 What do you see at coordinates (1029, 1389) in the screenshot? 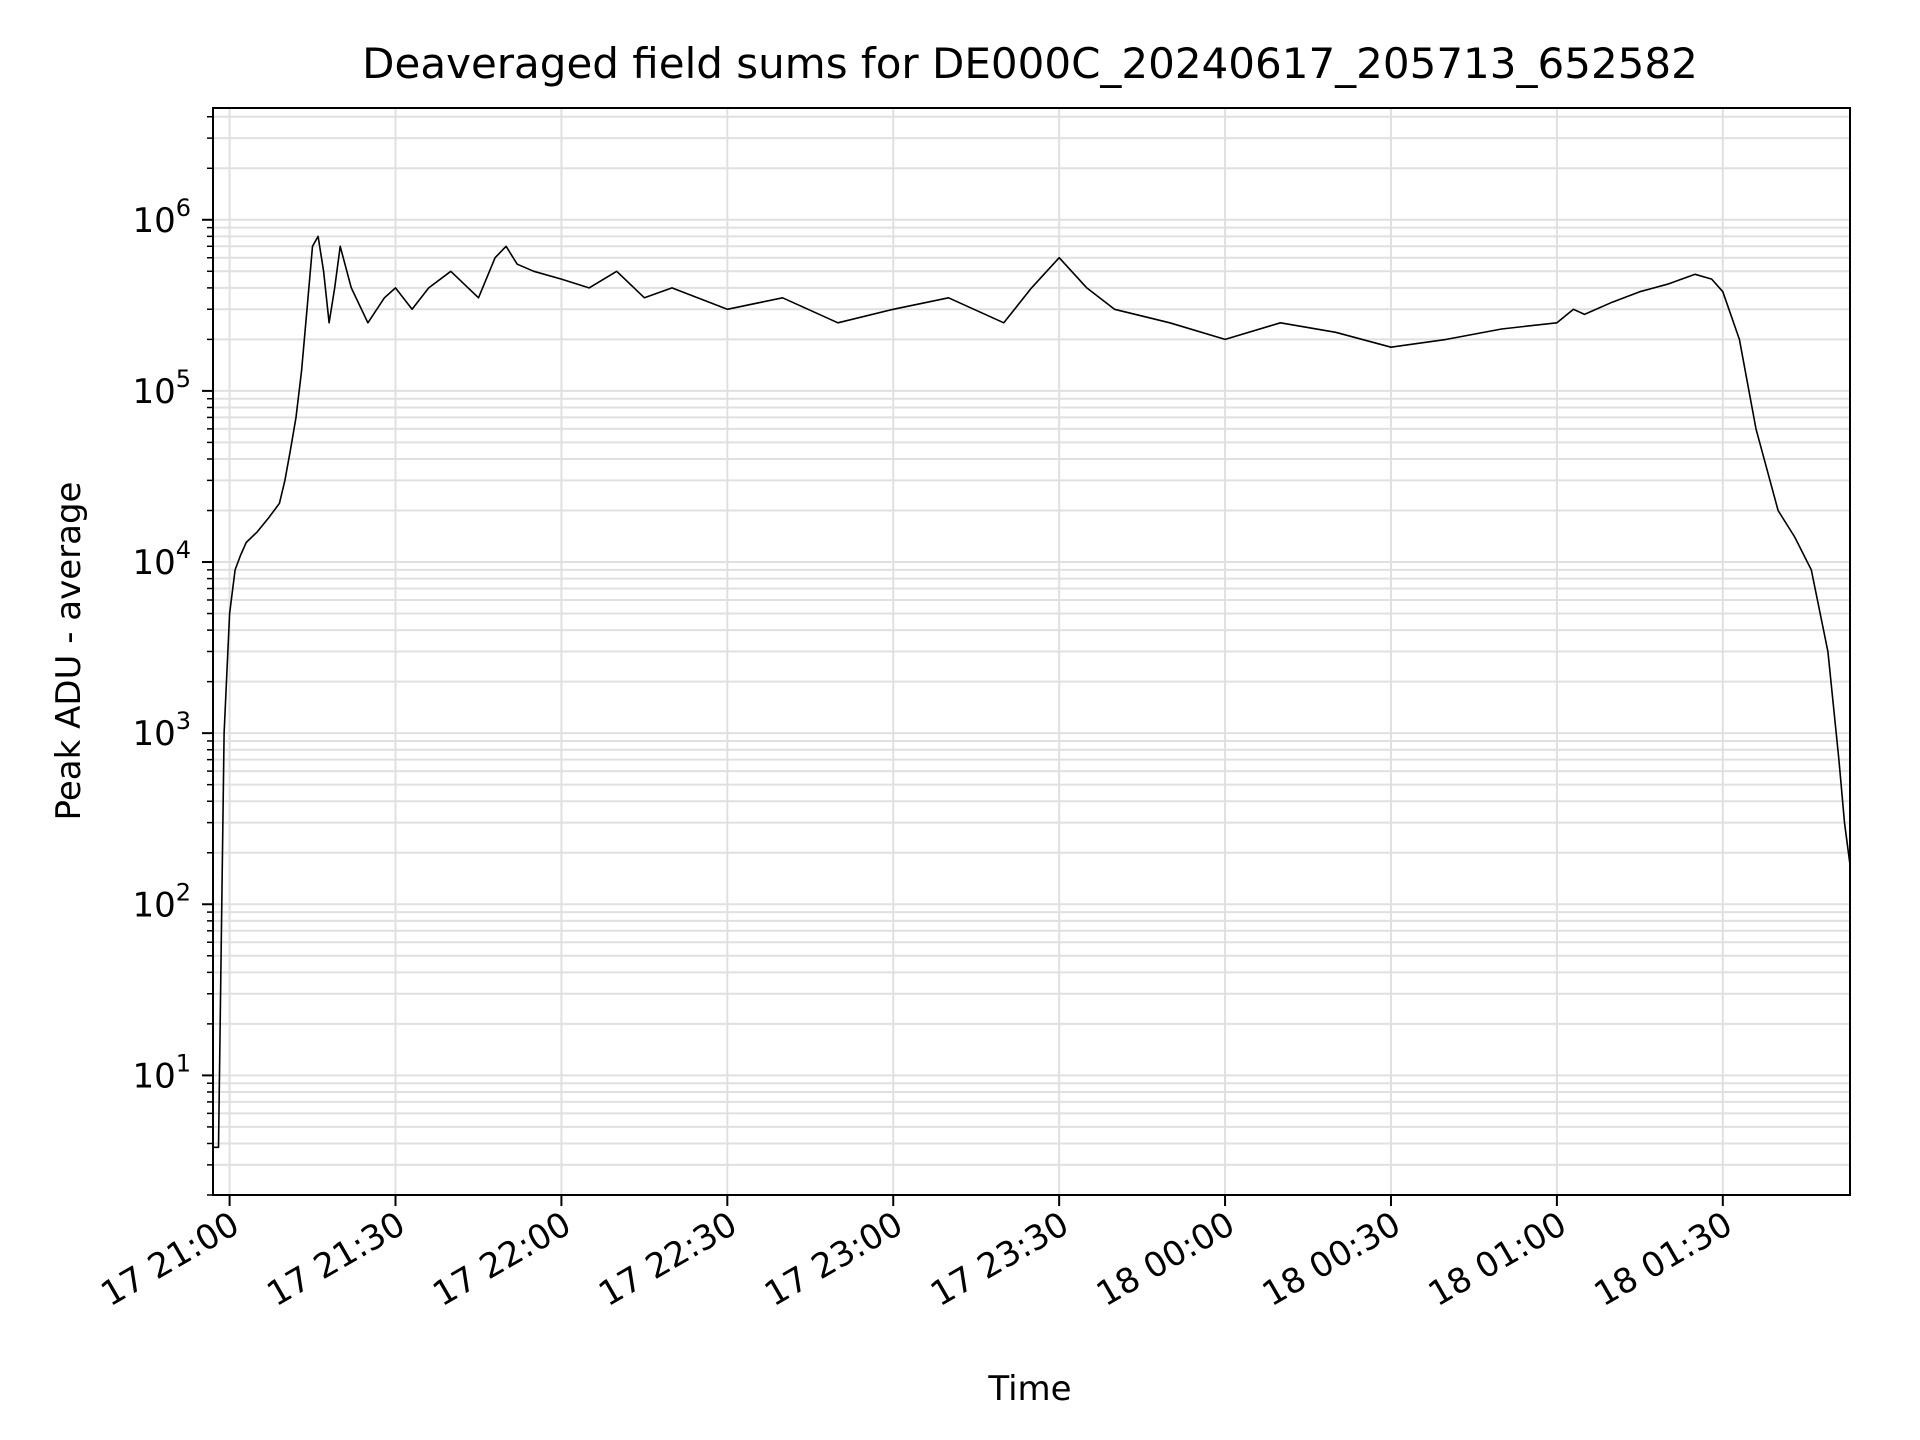
I see `x-axis-label: Time` at bounding box center [1029, 1389].